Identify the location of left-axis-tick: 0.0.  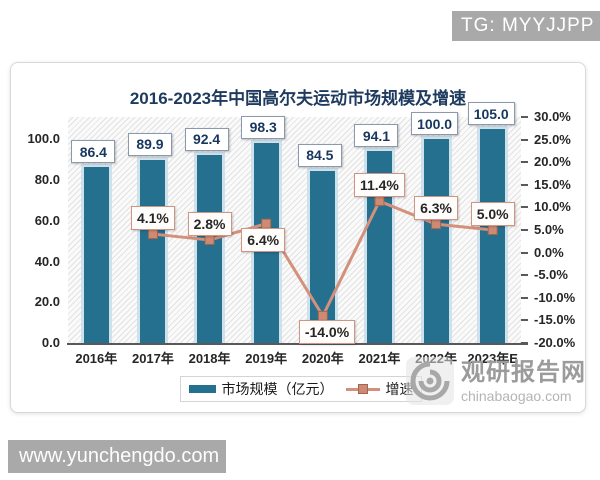
(50, 342).